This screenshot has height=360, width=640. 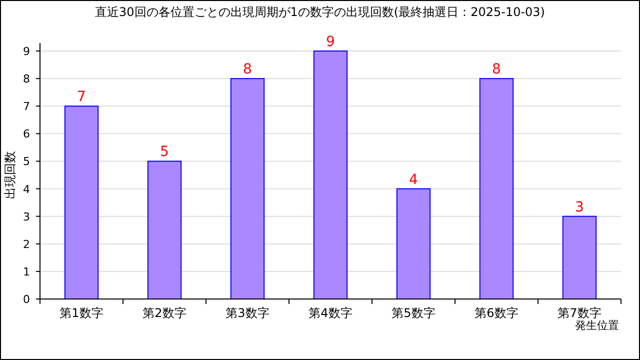 I want to click on data-label: 5, so click(x=164, y=152).